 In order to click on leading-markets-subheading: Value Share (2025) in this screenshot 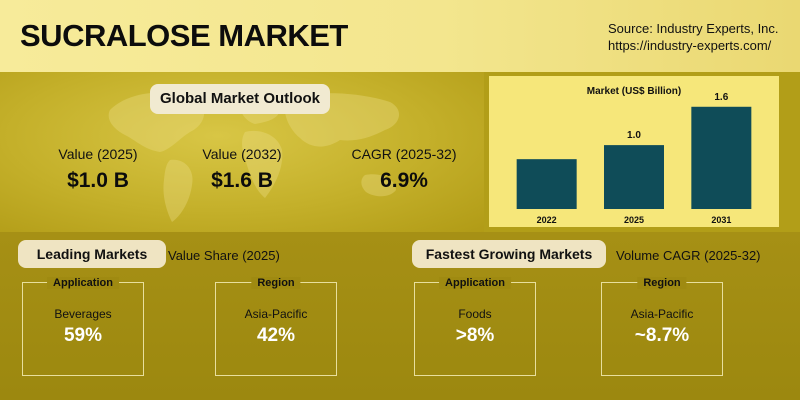, I will do `click(224, 255)`.